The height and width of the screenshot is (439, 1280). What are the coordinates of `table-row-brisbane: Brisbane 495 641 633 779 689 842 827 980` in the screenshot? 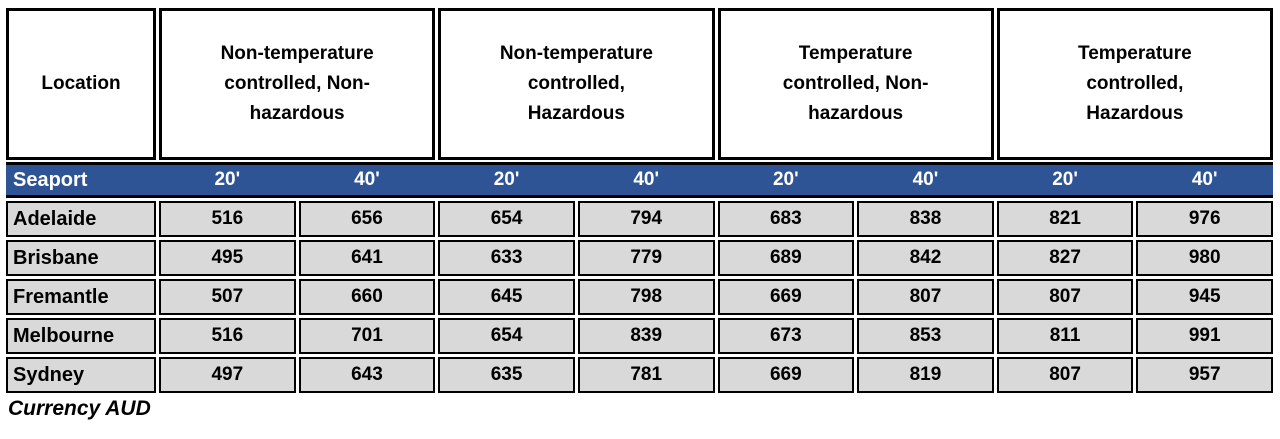 It's located at (639, 258).